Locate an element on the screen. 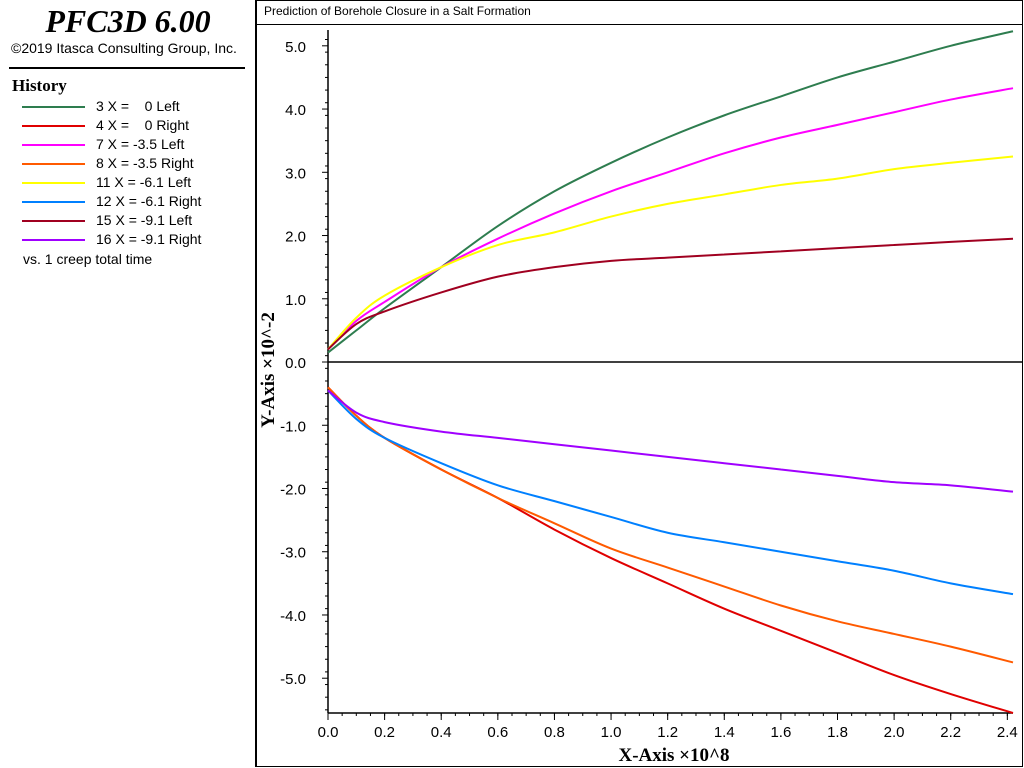  panel-divider is located at coordinates (127, 68).